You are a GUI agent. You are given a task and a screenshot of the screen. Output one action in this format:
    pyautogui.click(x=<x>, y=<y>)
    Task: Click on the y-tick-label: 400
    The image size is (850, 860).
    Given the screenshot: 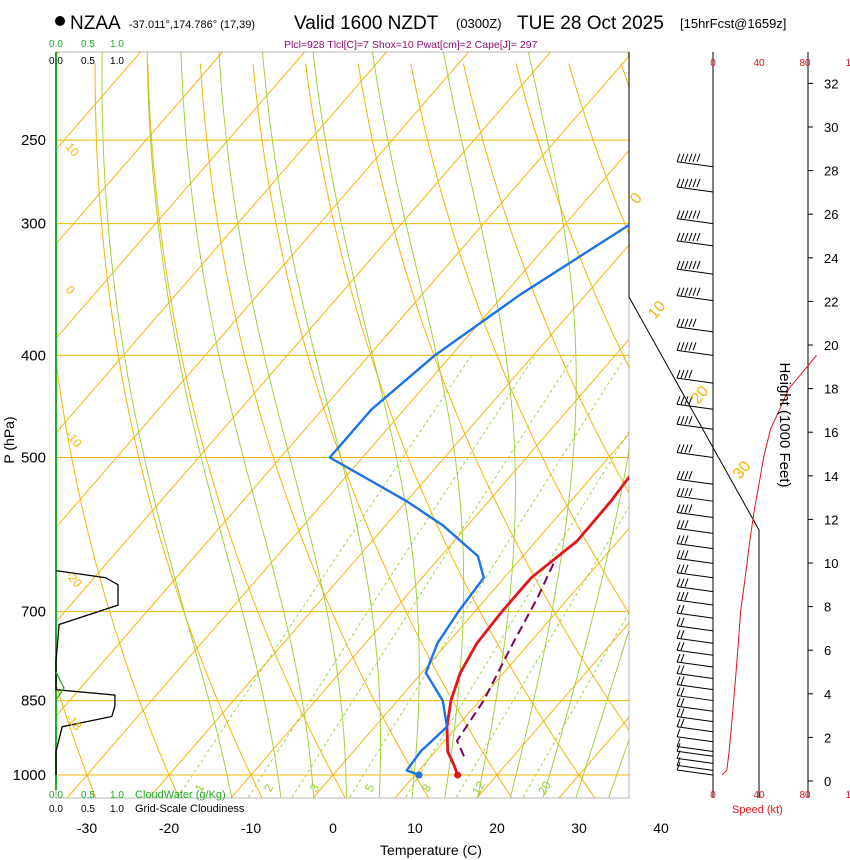 What is the action you would take?
    pyautogui.click(x=33, y=355)
    